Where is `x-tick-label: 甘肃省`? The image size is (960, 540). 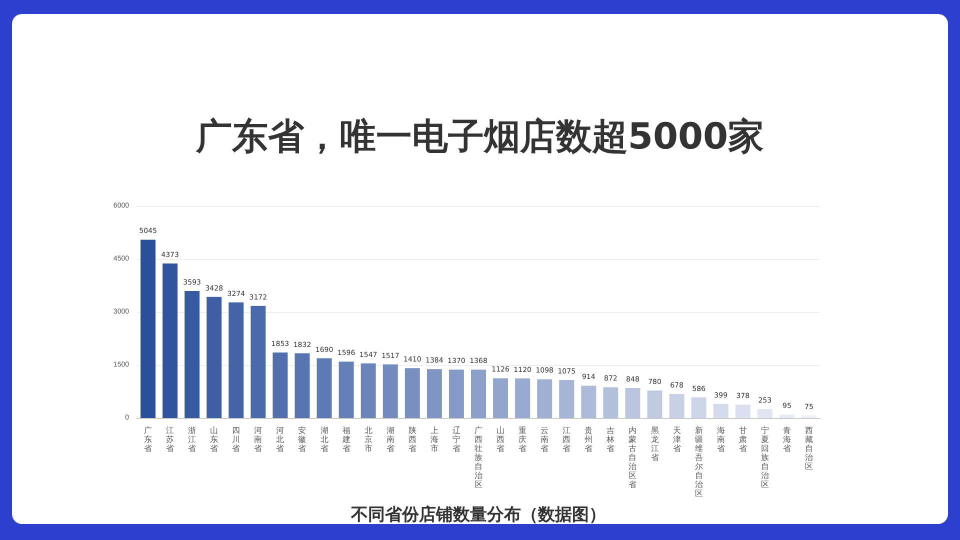 x-tick-label: 甘肃省 is located at coordinates (742, 439).